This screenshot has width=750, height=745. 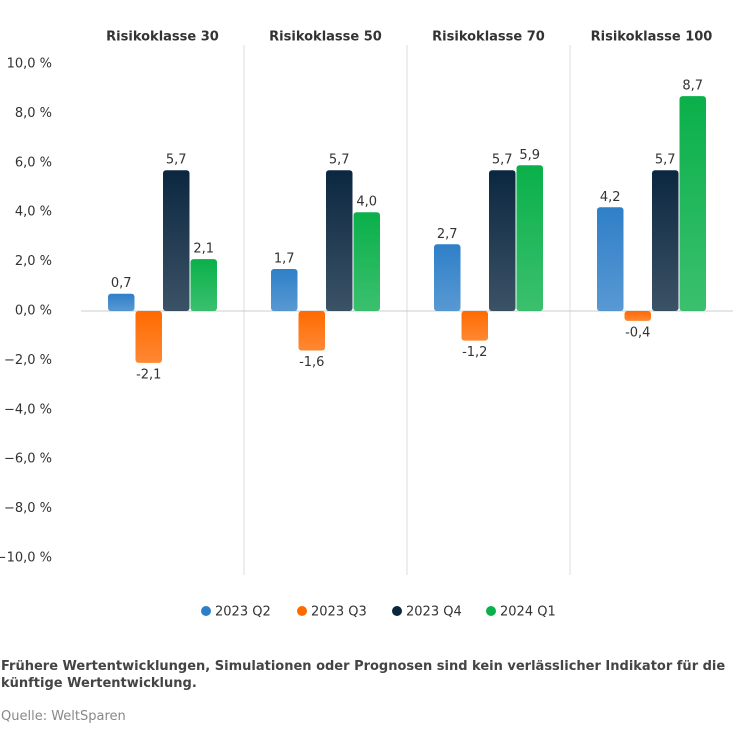 I want to click on source: Quelle: WeltSparen, so click(x=63, y=716).